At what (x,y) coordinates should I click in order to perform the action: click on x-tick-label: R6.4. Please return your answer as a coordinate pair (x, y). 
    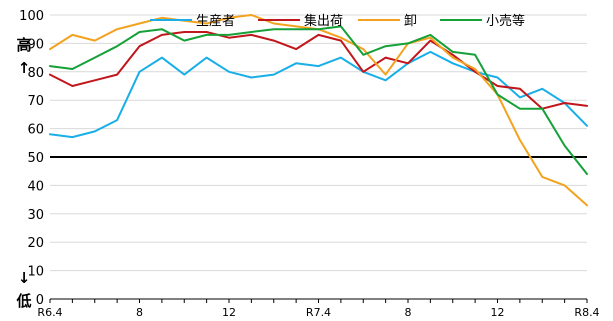
    Looking at the image, I should click on (49, 312).